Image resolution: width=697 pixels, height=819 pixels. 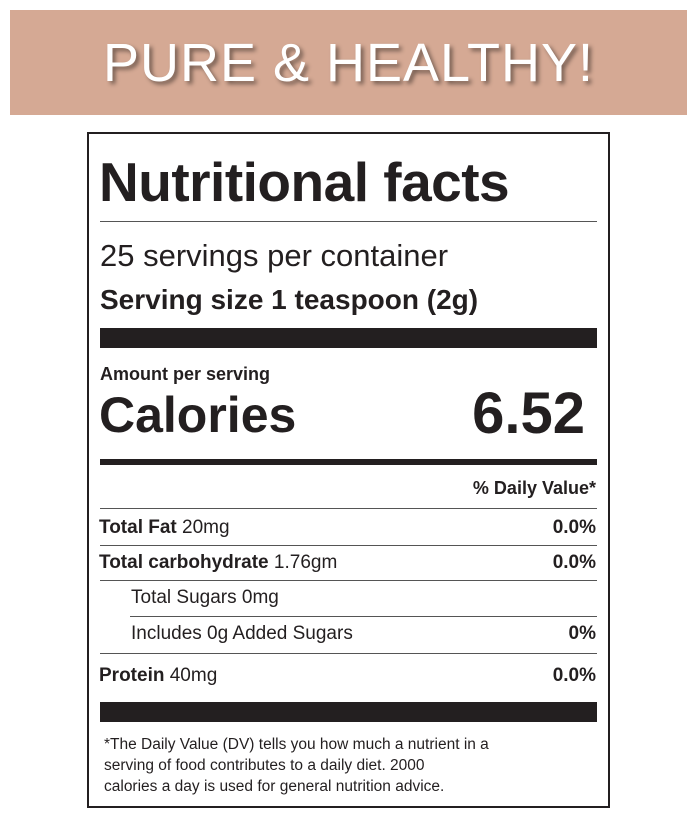 I want to click on nutrient-name: Total Fat, so click(x=138, y=527).